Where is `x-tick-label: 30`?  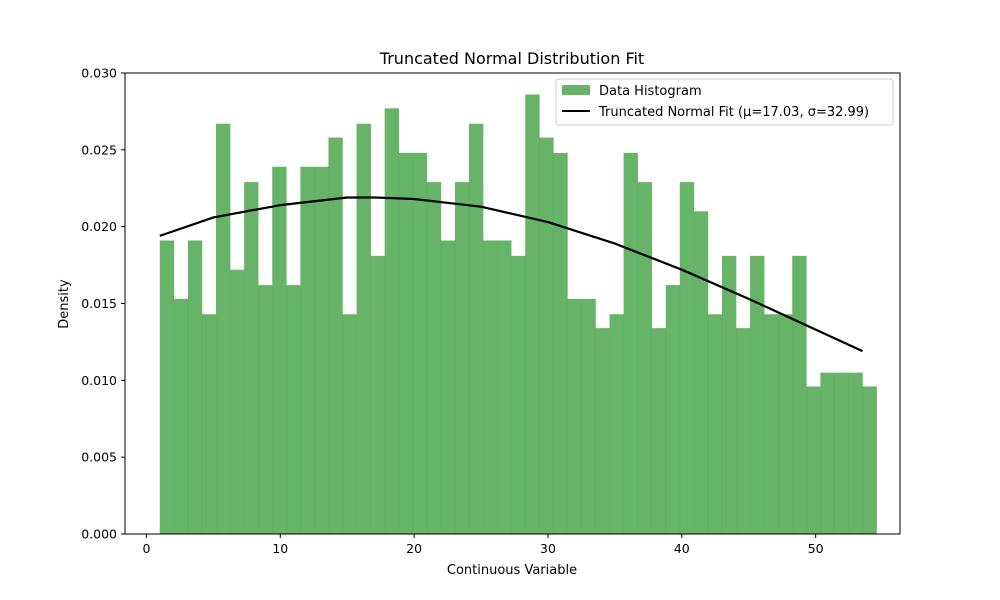 x-tick-label: 30 is located at coordinates (548, 548).